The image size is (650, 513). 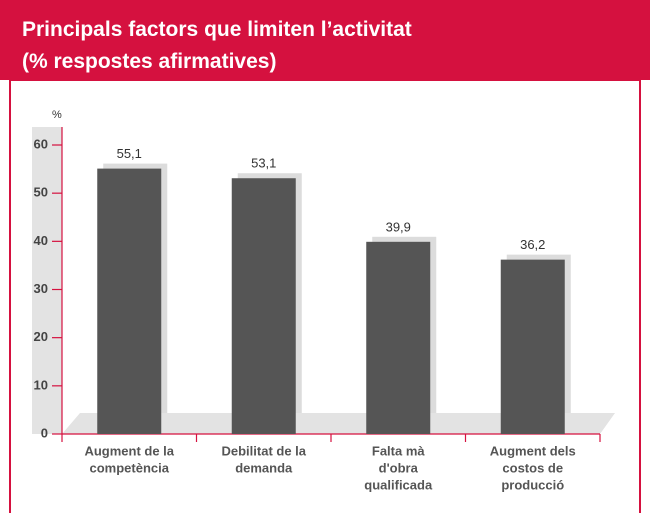 What do you see at coordinates (41, 240) in the screenshot?
I see `y-tick-label: 40` at bounding box center [41, 240].